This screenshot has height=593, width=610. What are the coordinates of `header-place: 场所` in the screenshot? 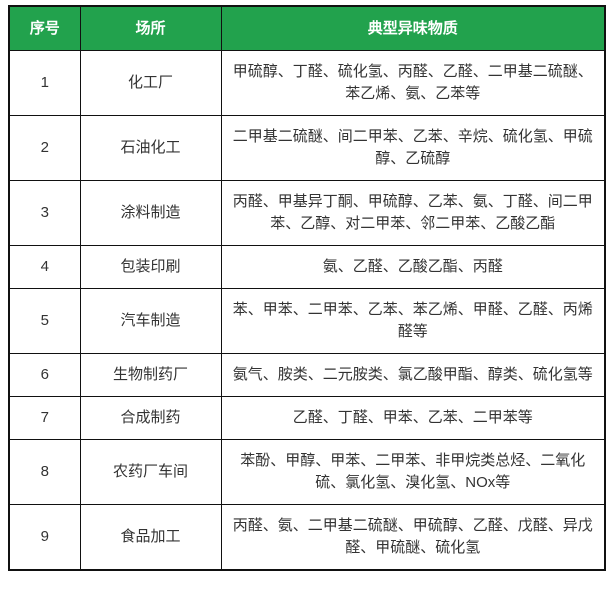 It's located at (150, 28).